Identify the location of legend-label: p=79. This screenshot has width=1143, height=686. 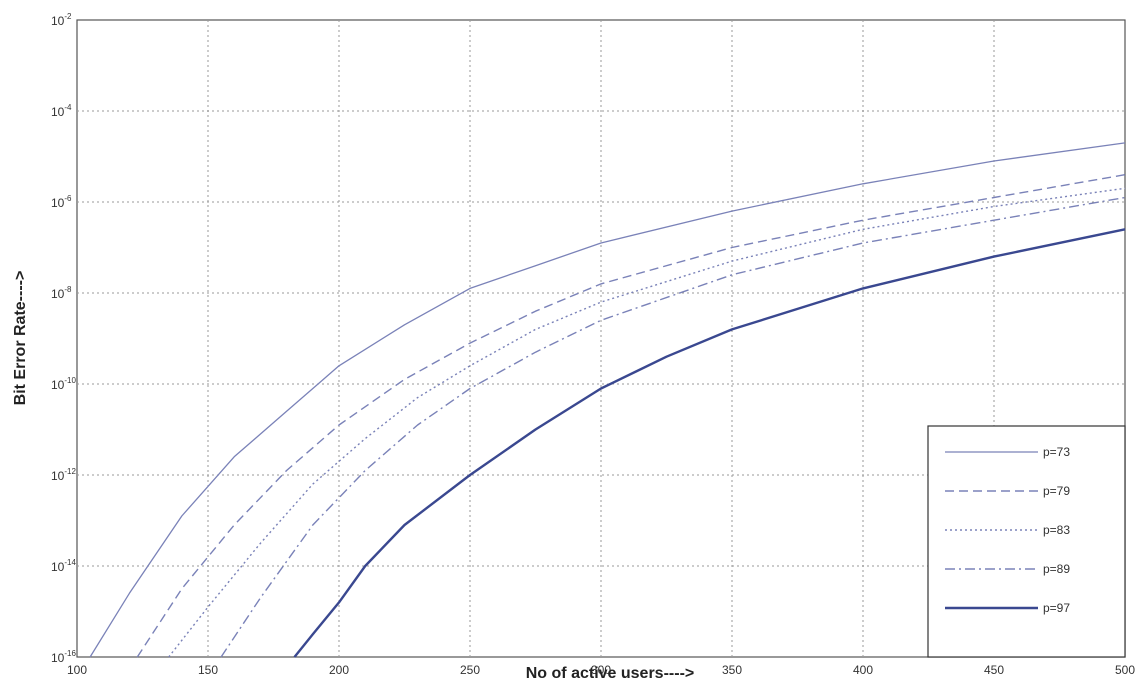
(1056, 491).